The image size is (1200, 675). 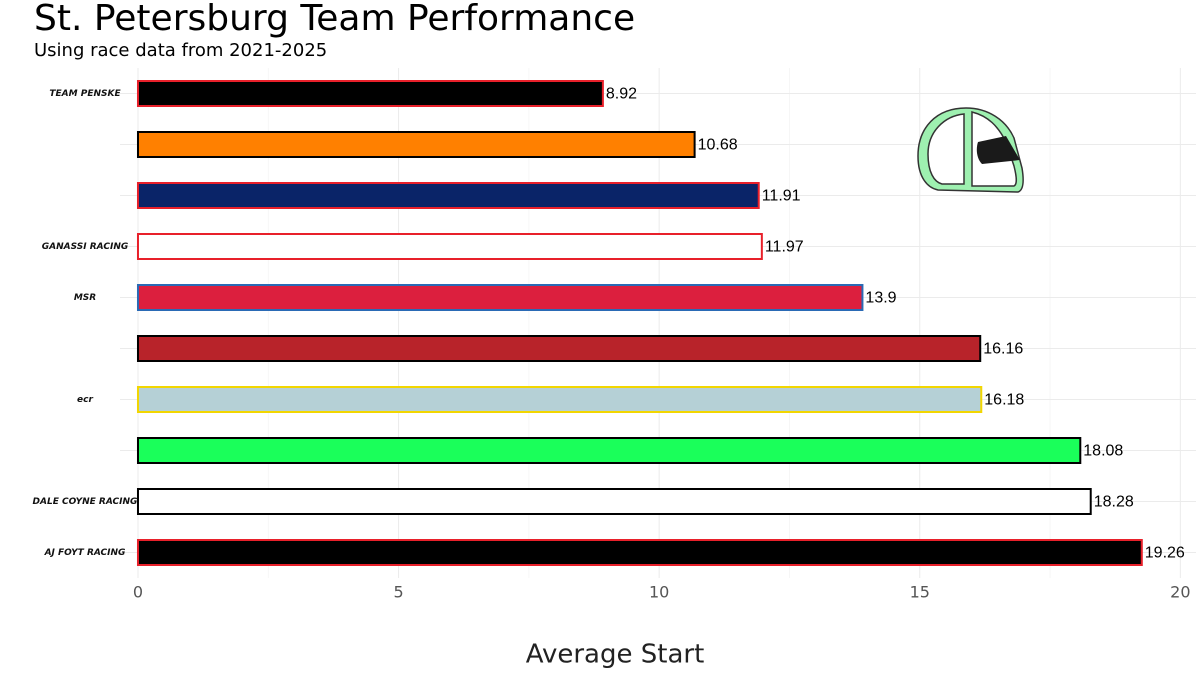 What do you see at coordinates (784, 247) in the screenshot?
I see `value-label: 11.97` at bounding box center [784, 247].